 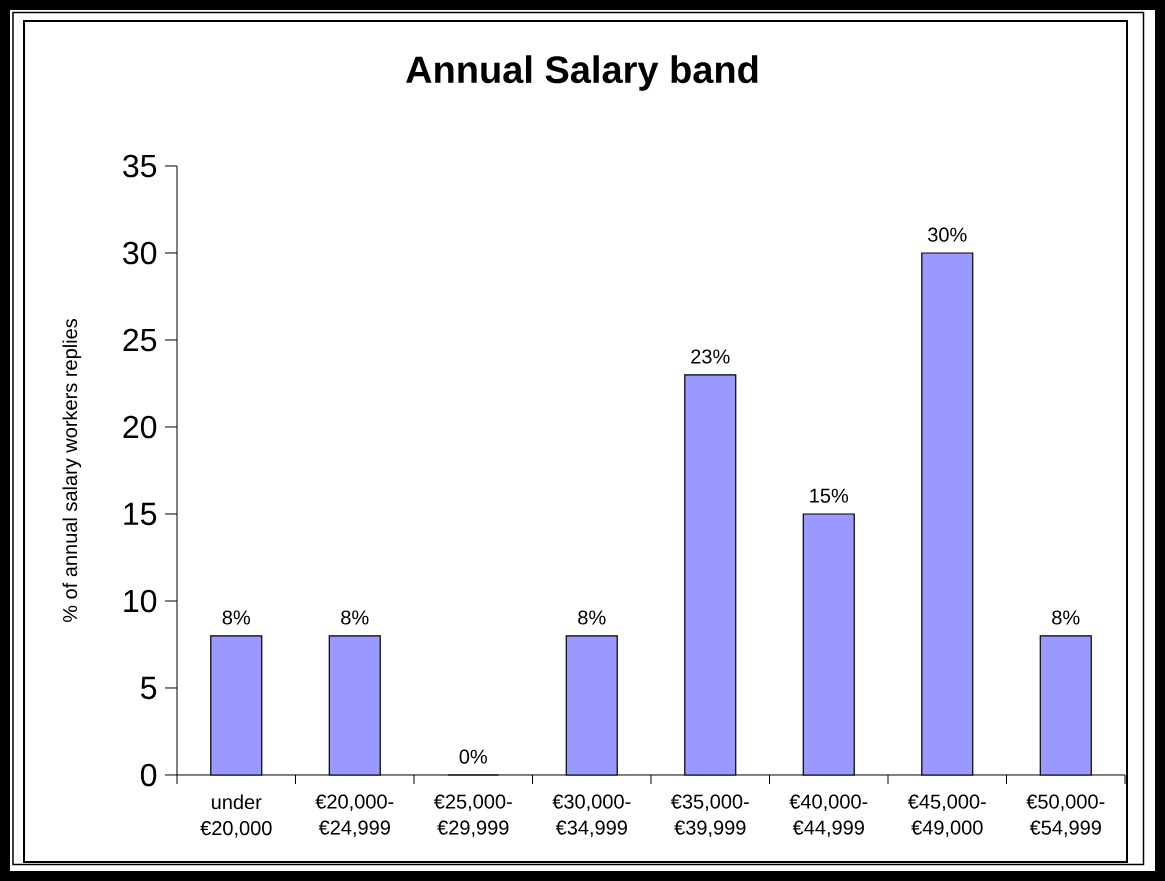 What do you see at coordinates (72, 470) in the screenshot?
I see `y-axis-title: % of annual salary workers replies` at bounding box center [72, 470].